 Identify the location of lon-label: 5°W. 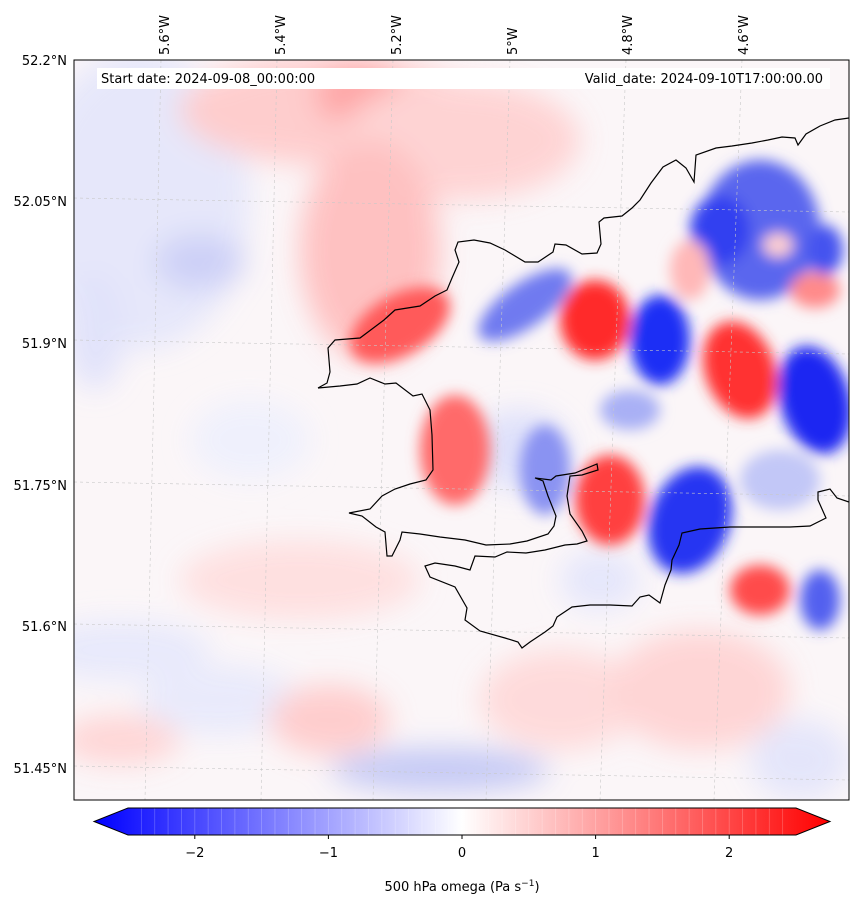
(513, 41).